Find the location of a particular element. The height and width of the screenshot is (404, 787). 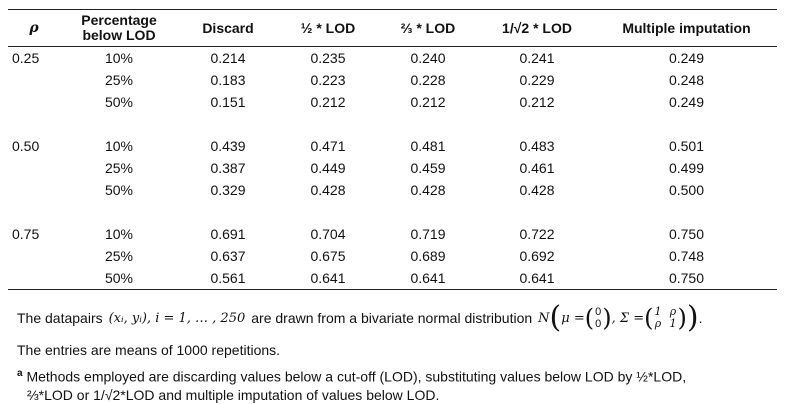

table-row: 50% 0.151 0.212 0.212 0.212 0.249 is located at coordinates (392, 102).